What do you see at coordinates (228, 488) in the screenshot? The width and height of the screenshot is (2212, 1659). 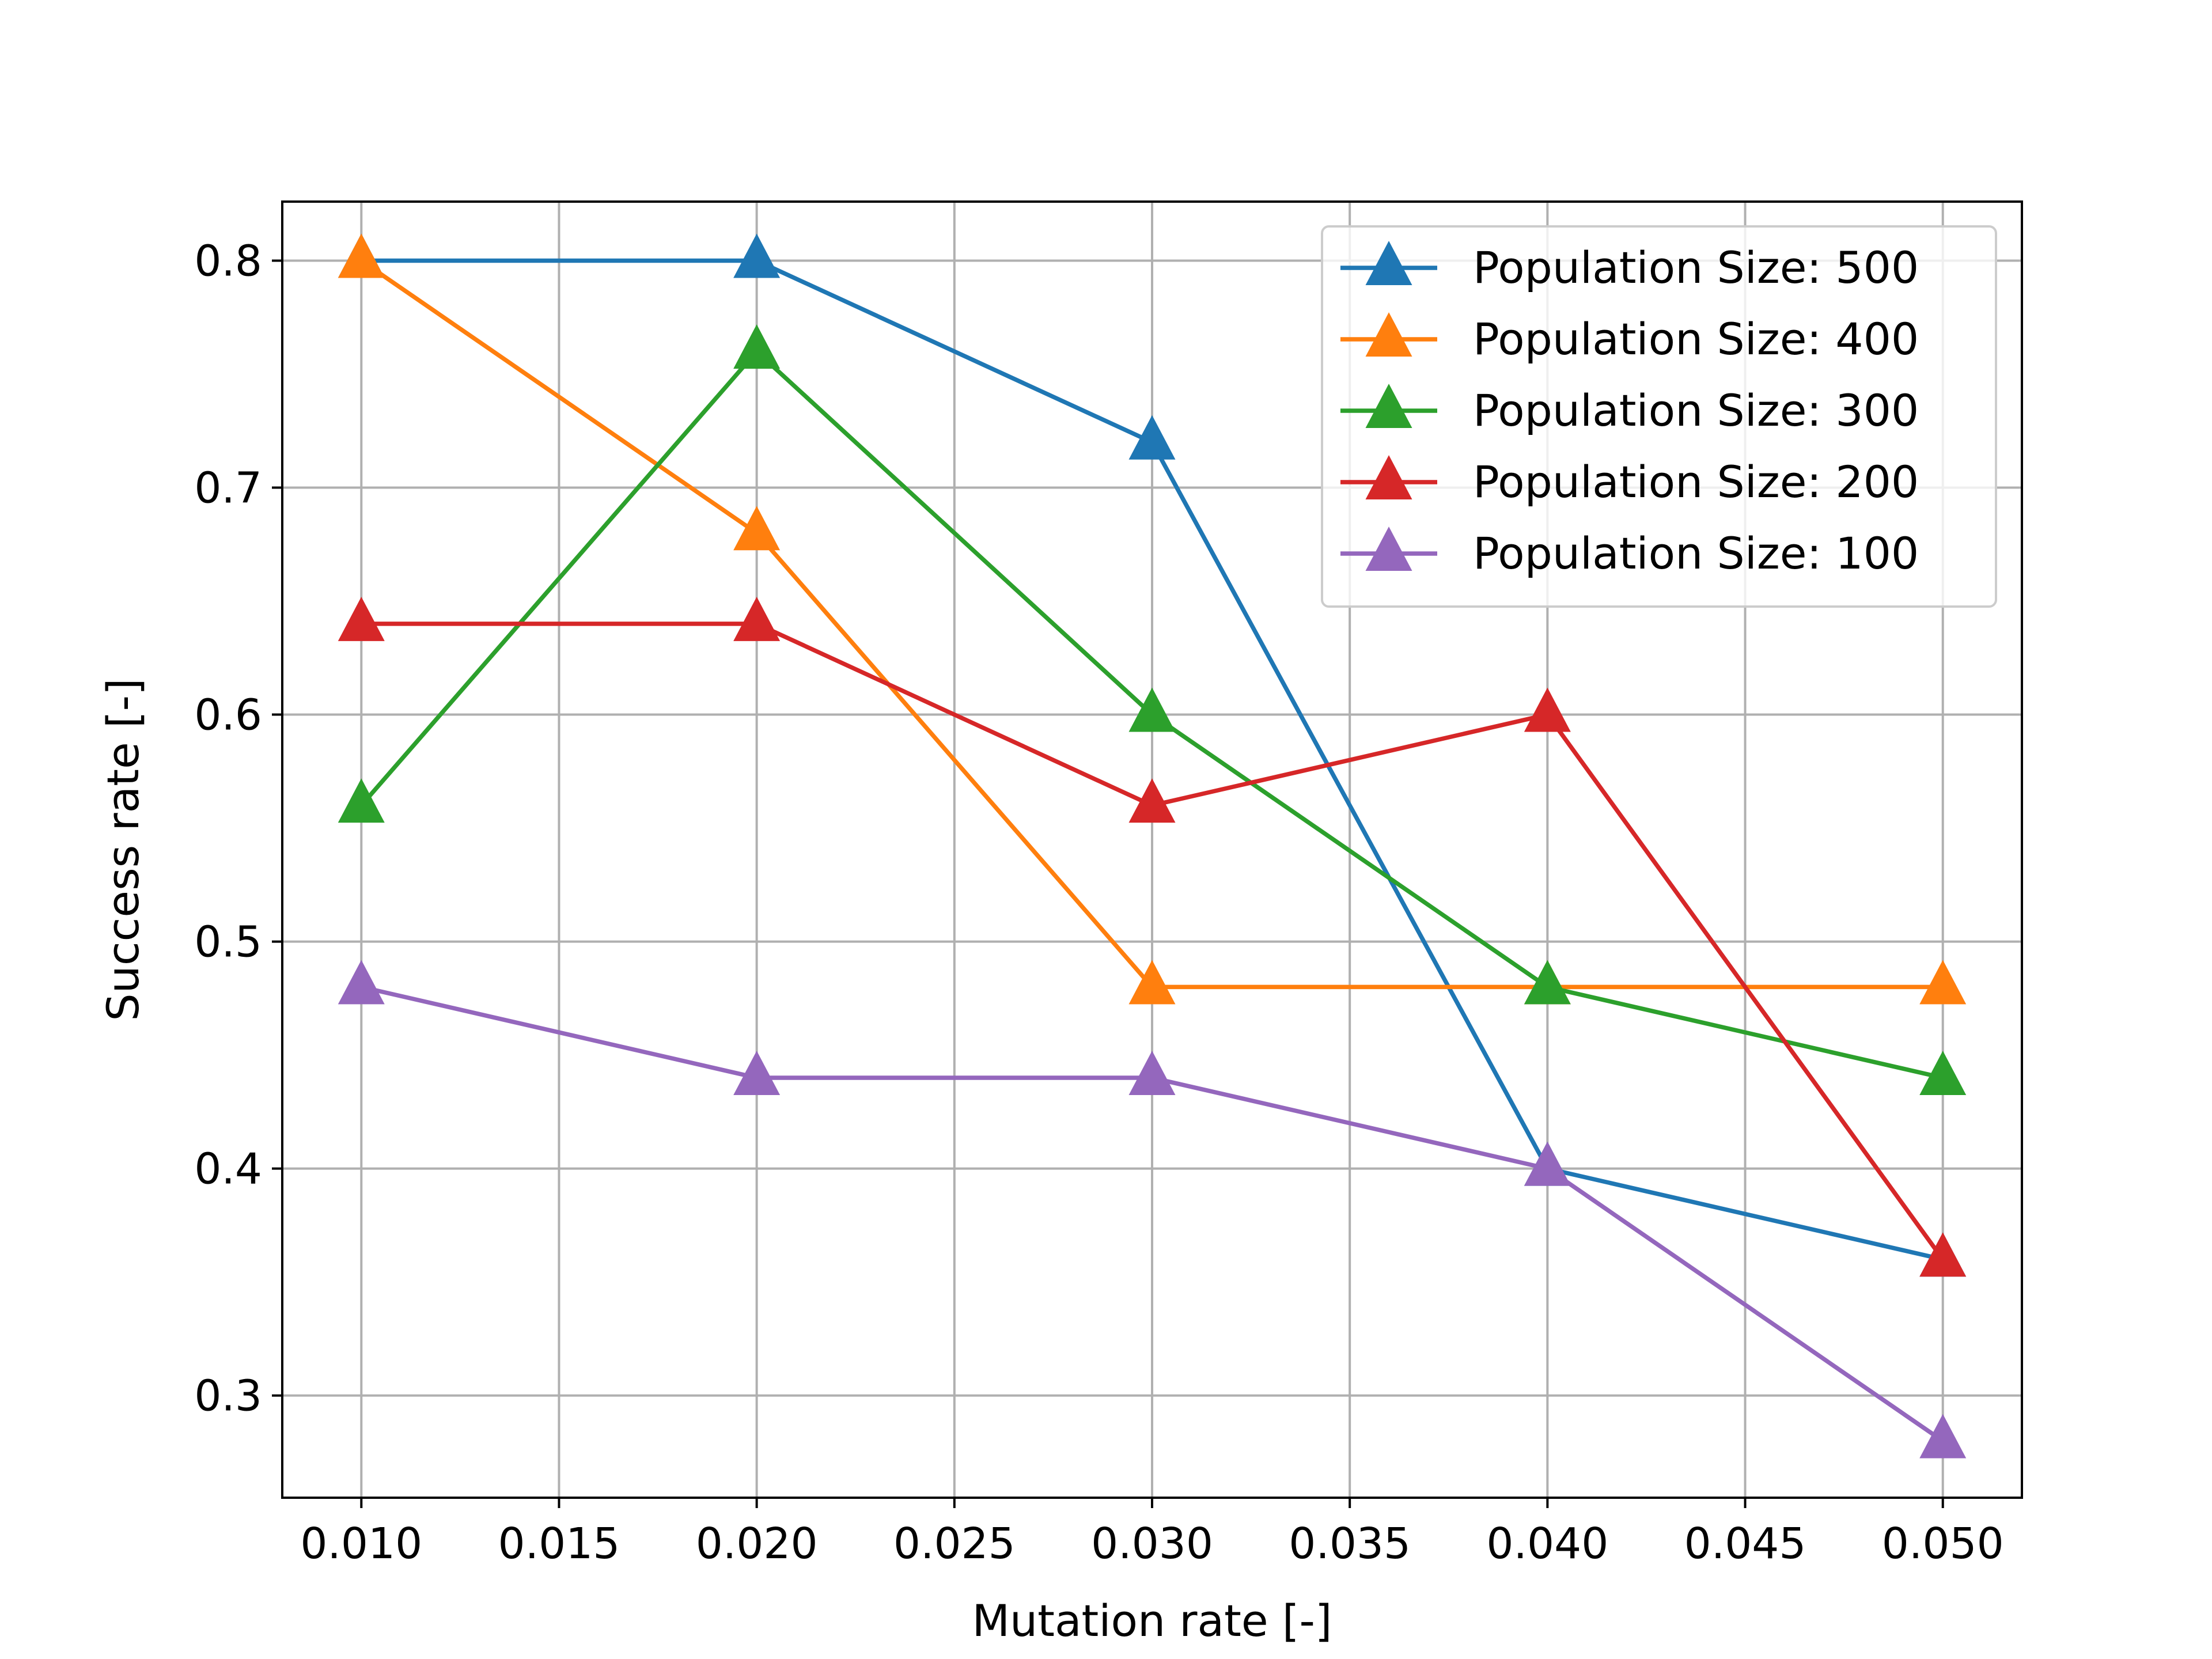 I see `y-tick-label: 0.7` at bounding box center [228, 488].